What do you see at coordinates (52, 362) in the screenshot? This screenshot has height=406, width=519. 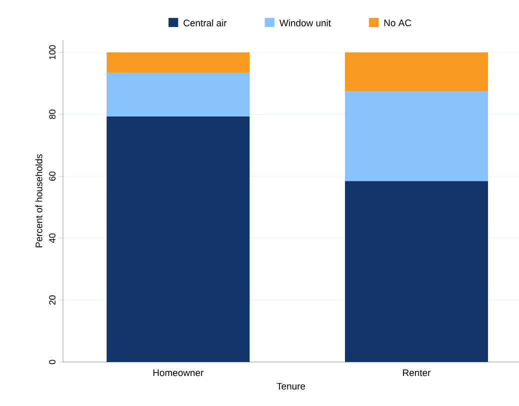 I see `y-tick-label: 0` at bounding box center [52, 362].